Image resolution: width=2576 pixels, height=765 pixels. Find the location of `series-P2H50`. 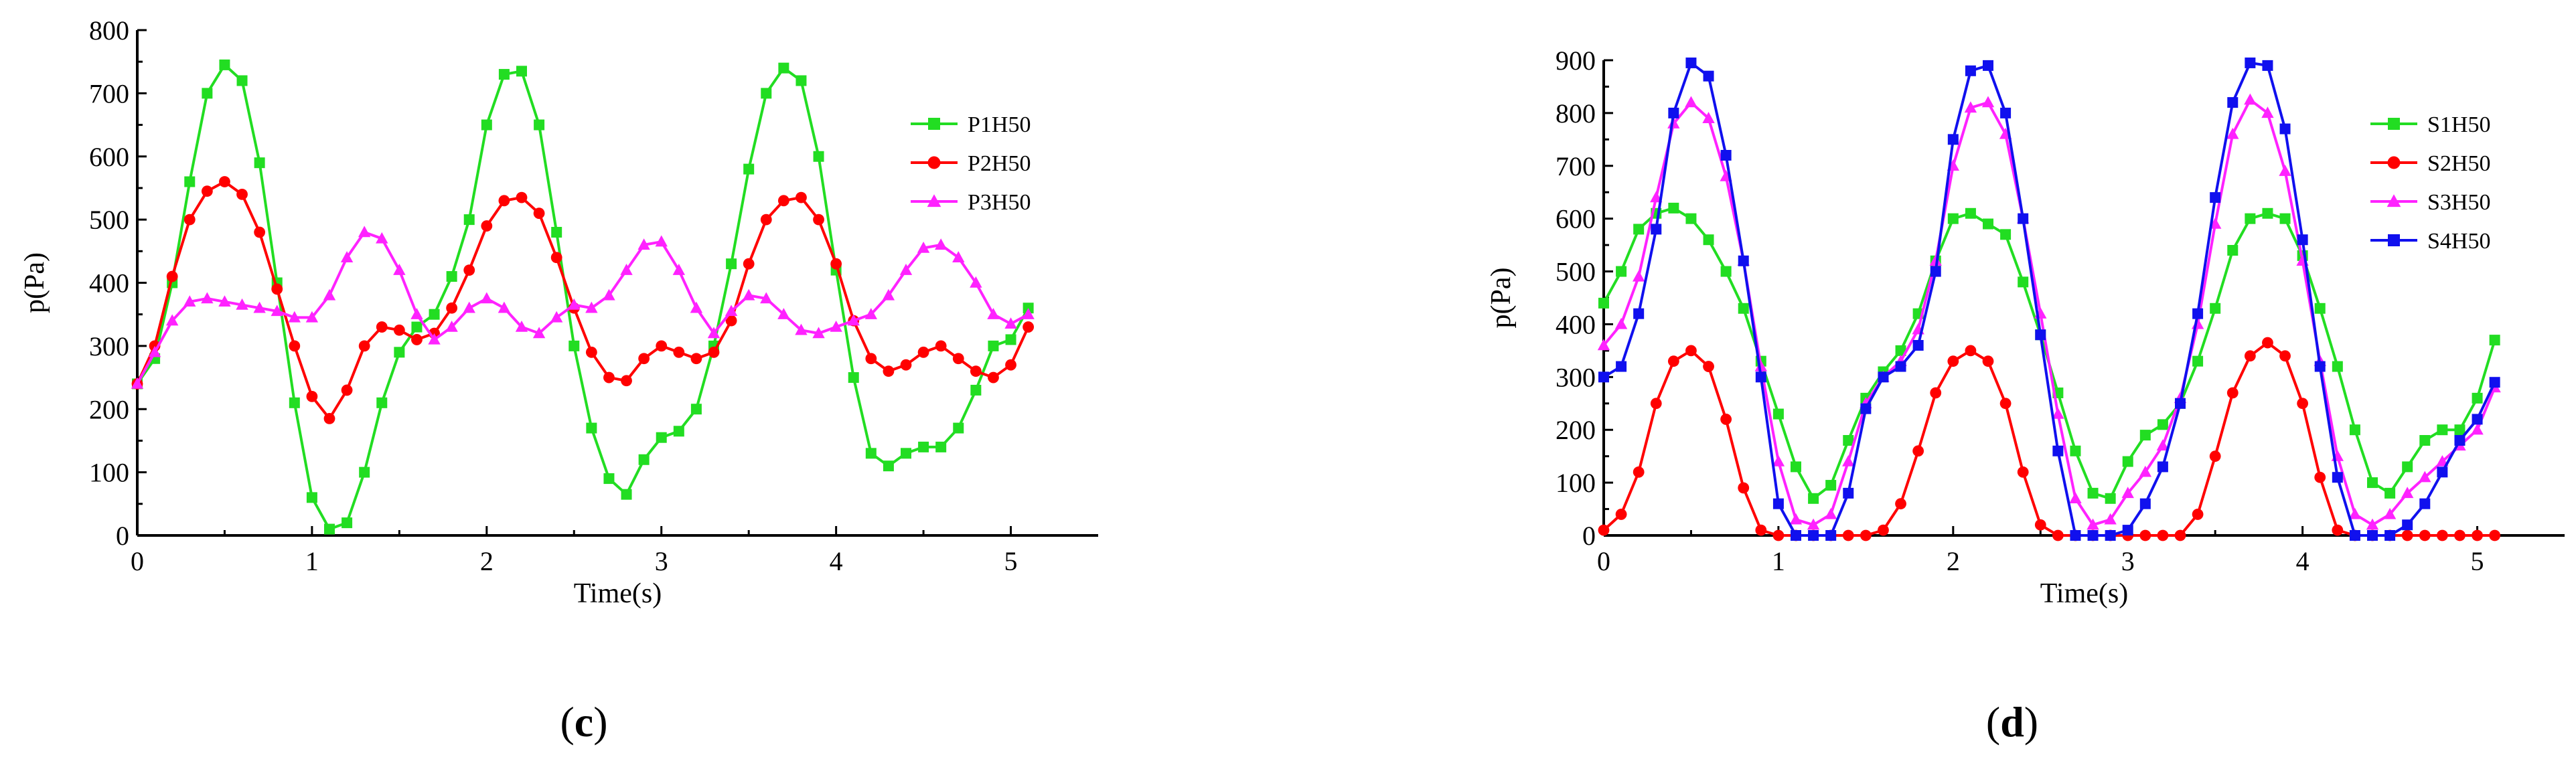

series-P2H50 is located at coordinates (583, 300).